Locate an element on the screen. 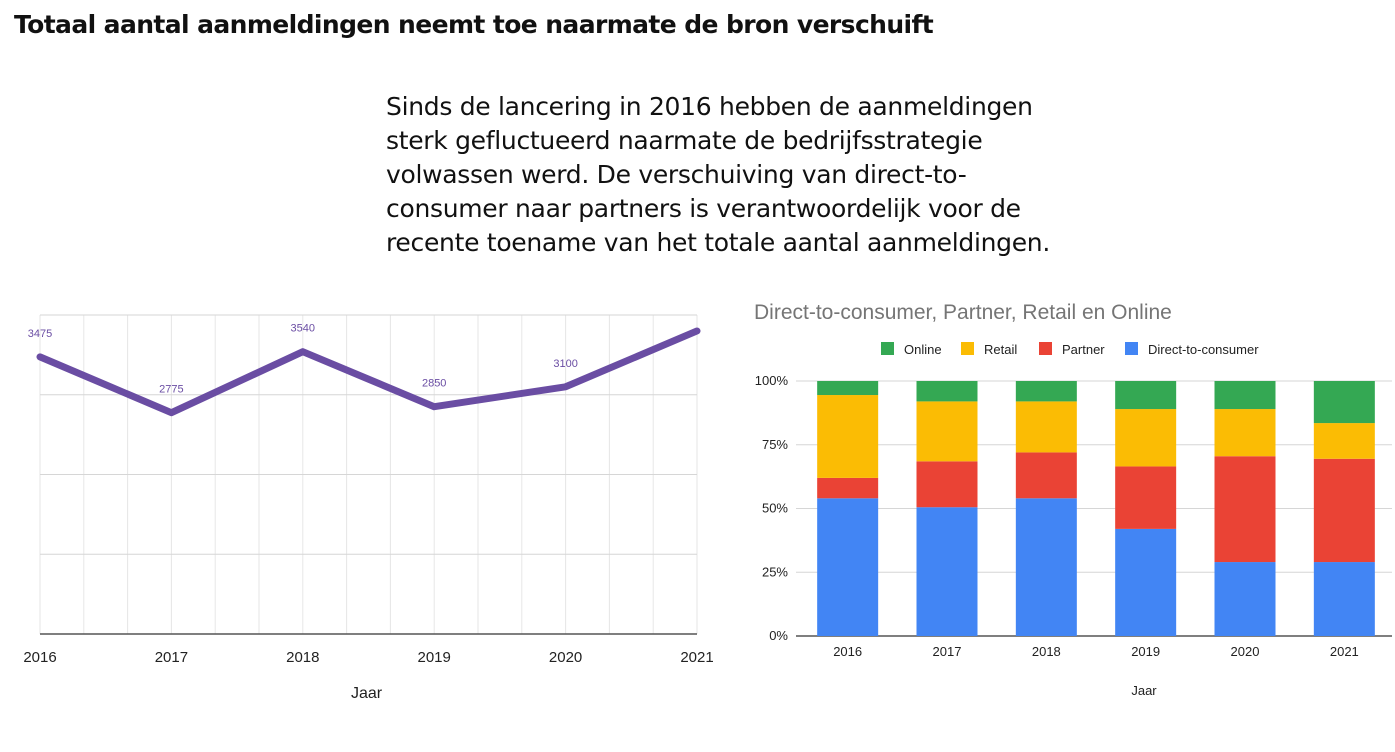 Image resolution: width=1395 pixels, height=752 pixels. y-tick-label: 25% is located at coordinates (775, 571).